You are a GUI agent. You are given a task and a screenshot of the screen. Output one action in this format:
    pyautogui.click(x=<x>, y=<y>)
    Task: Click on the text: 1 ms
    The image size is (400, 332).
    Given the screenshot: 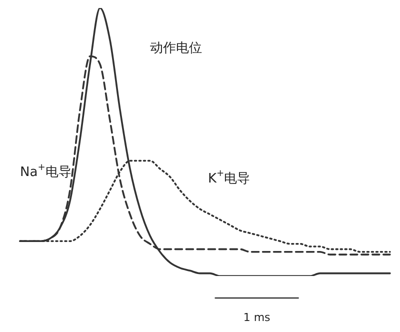 What is the action you would take?
    pyautogui.click(x=257, y=317)
    